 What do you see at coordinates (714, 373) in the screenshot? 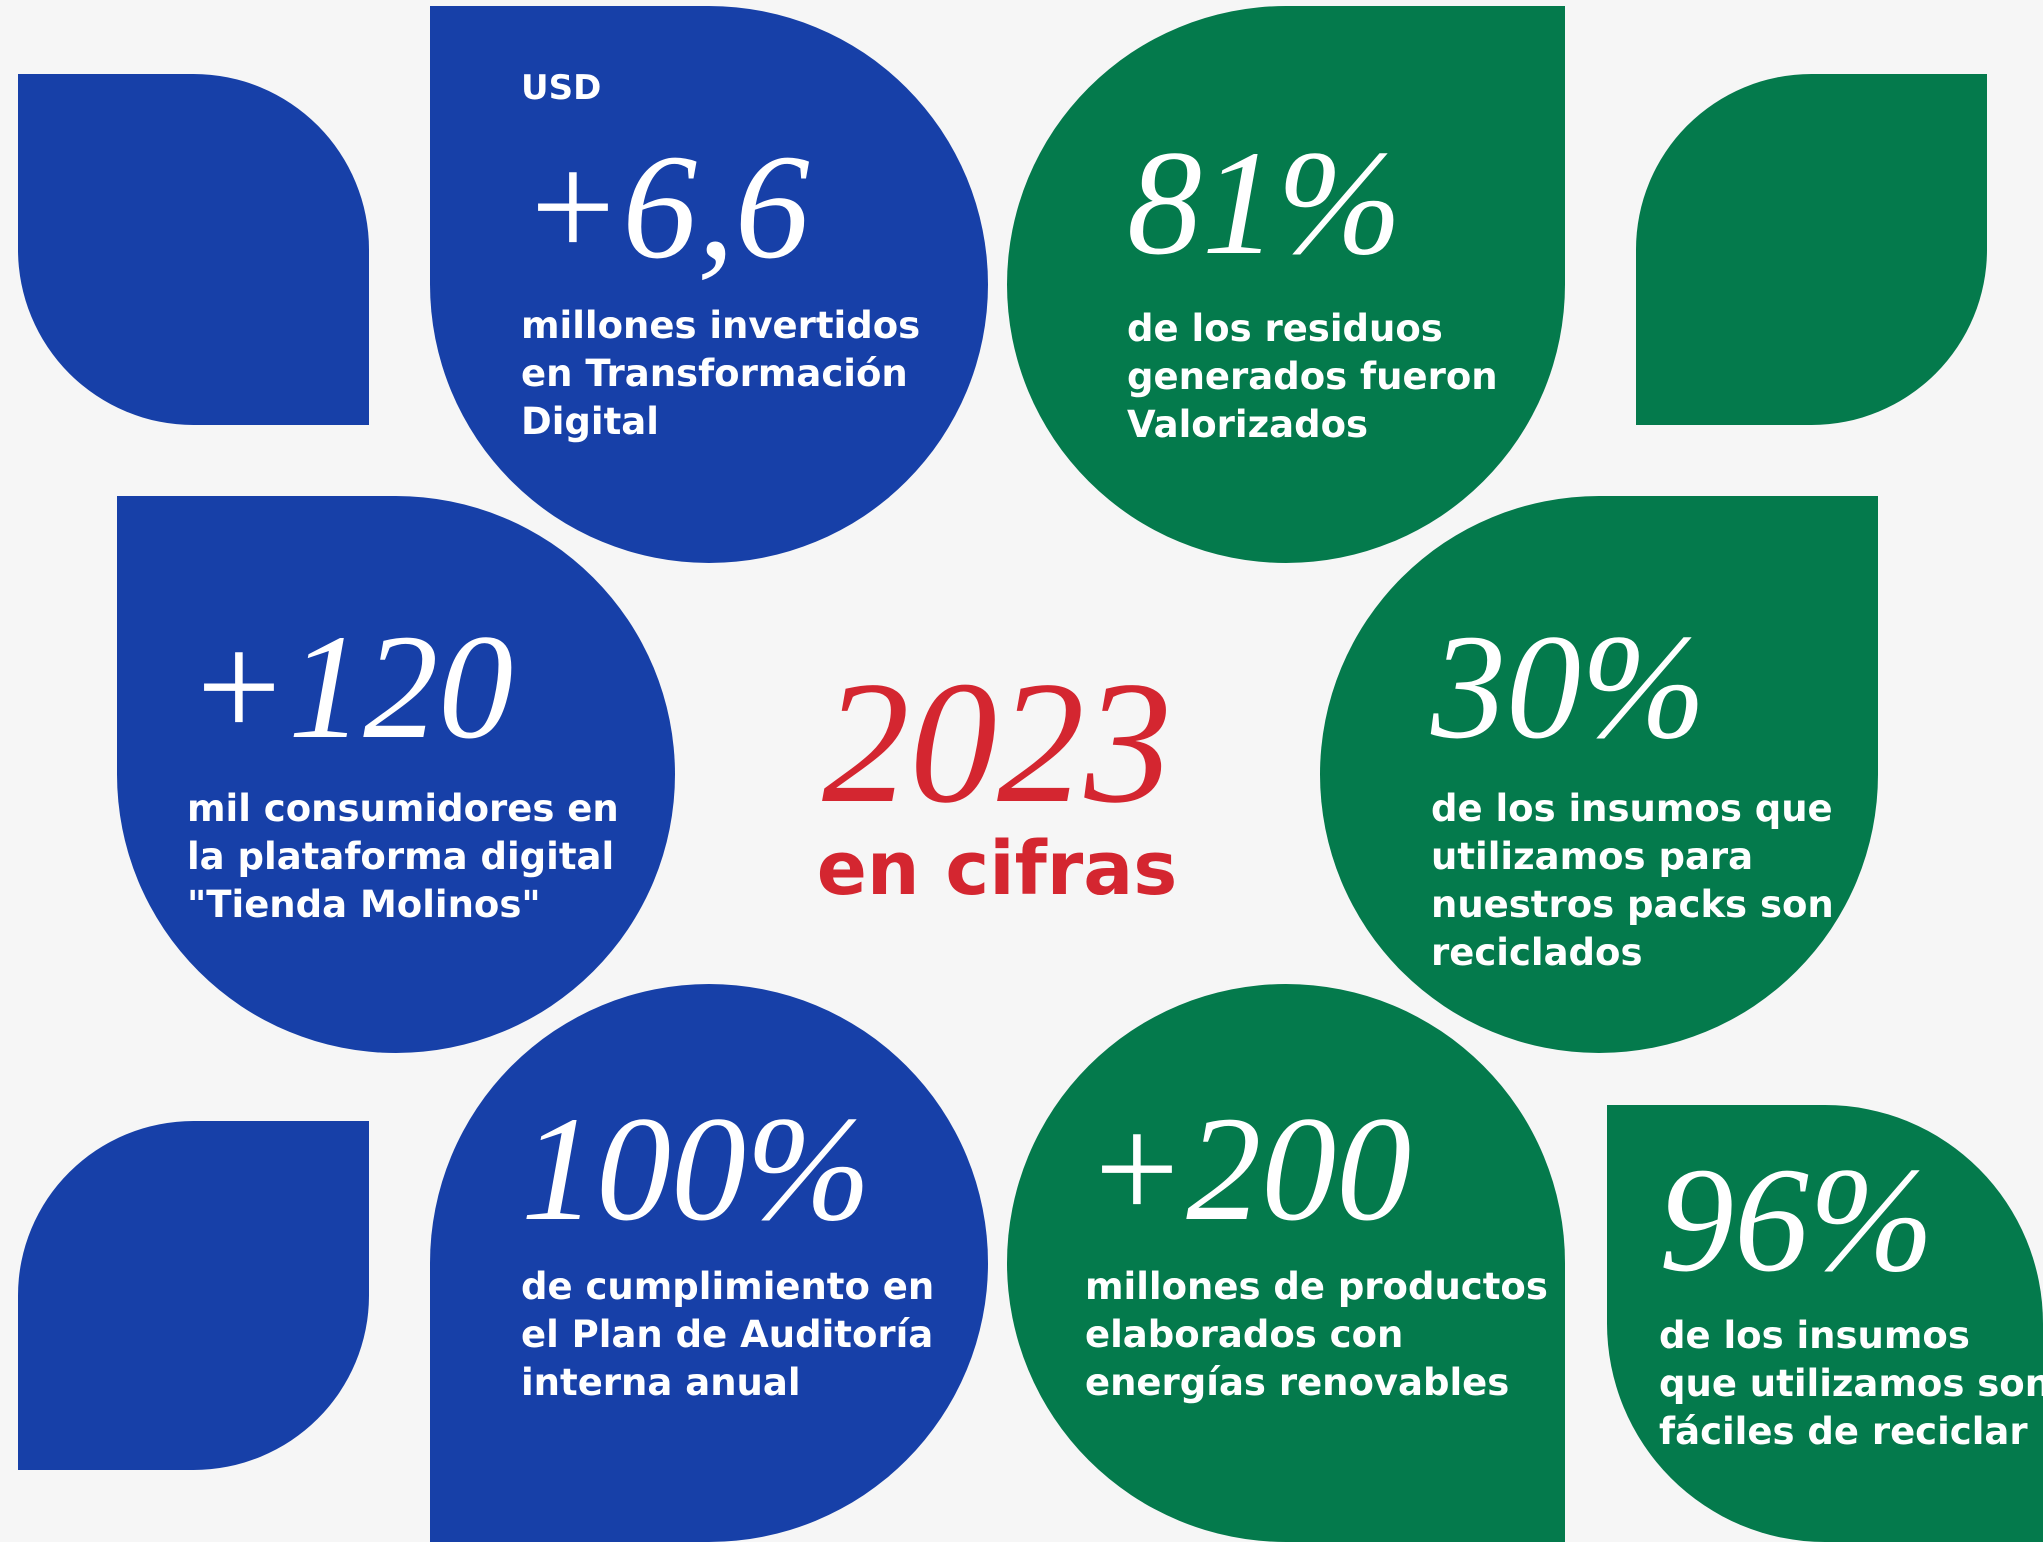
I see `card-text: en Transformación` at bounding box center [714, 373].